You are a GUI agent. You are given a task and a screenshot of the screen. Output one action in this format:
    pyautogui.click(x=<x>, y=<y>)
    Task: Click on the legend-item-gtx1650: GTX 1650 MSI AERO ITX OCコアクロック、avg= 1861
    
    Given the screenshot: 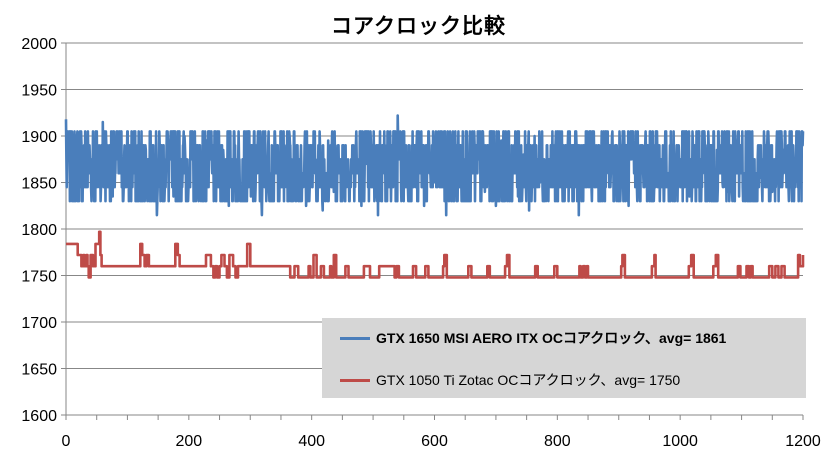 What is the action you would take?
    pyautogui.click(x=533, y=338)
    